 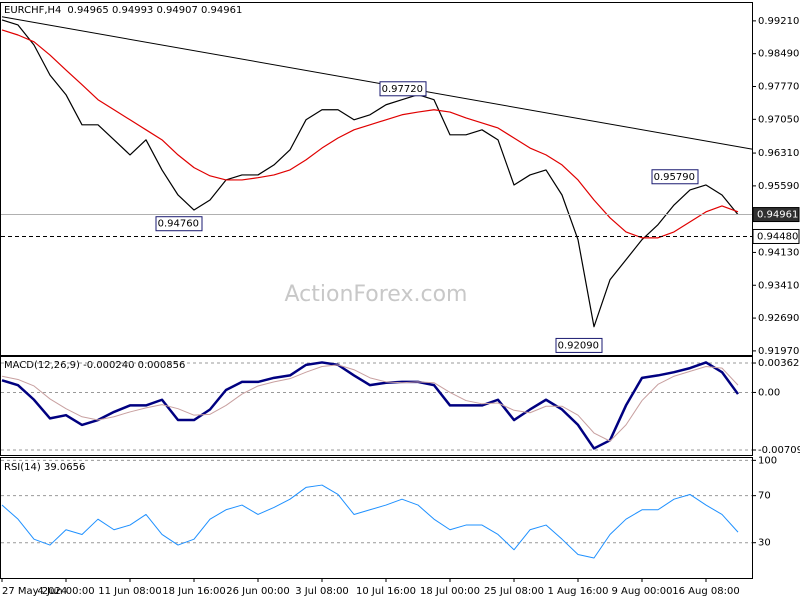 What do you see at coordinates (44, 467) in the screenshot?
I see `rsi-header: RSI(14) 39.0656` at bounding box center [44, 467].